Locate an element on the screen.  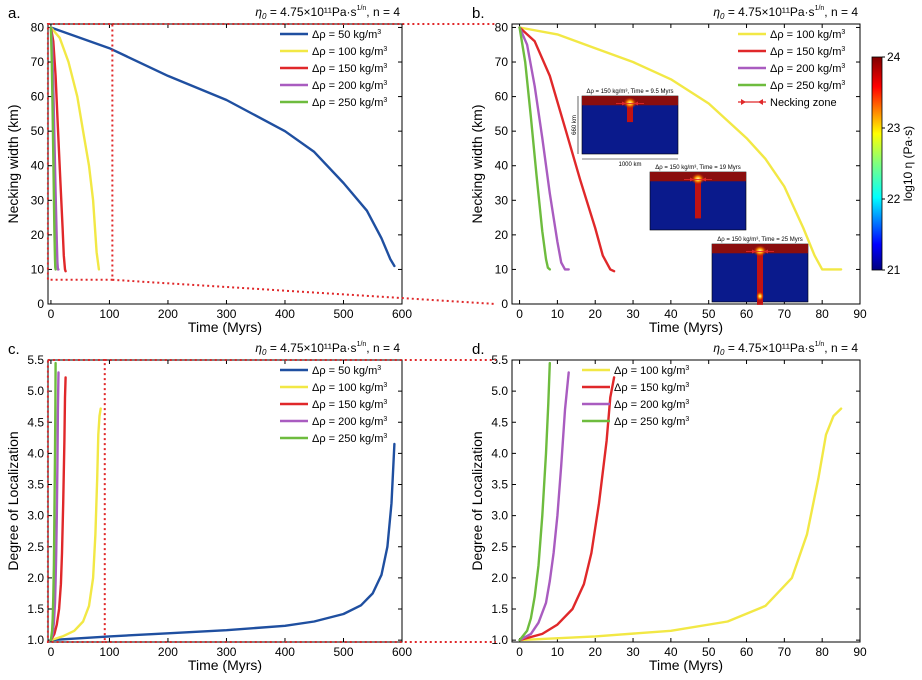
panel-letter: a. is located at coordinates (14, 13).